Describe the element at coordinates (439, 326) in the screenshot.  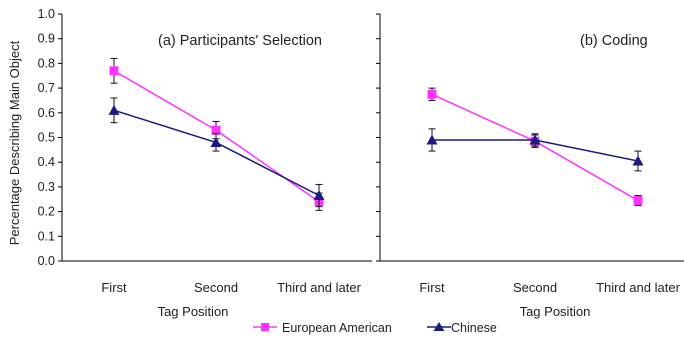
I see `legend-triangle-icon` at that location.